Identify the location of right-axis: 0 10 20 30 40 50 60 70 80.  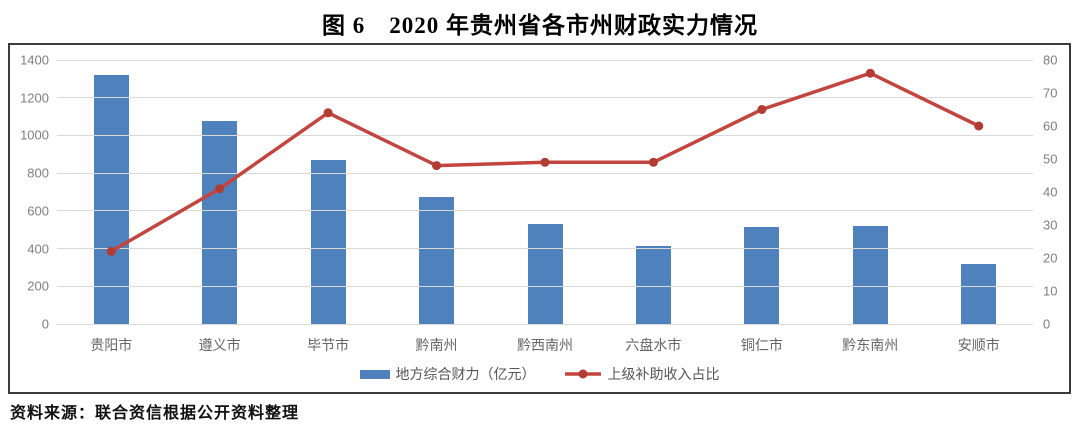
(1056, 192).